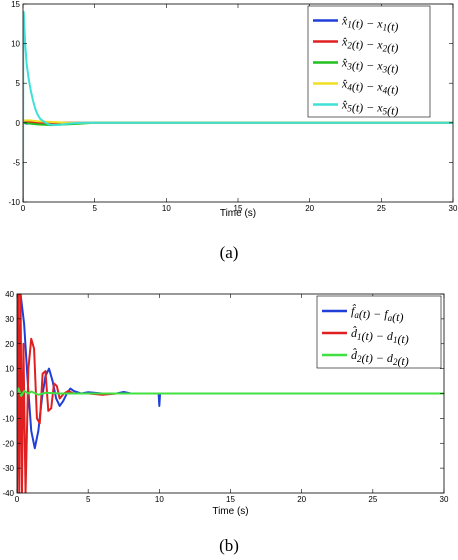 The height and width of the screenshot is (560, 458). What do you see at coordinates (369, 24) in the screenshot?
I see `legend-label-1: x̂1(t) − x1(t)` at bounding box center [369, 24].